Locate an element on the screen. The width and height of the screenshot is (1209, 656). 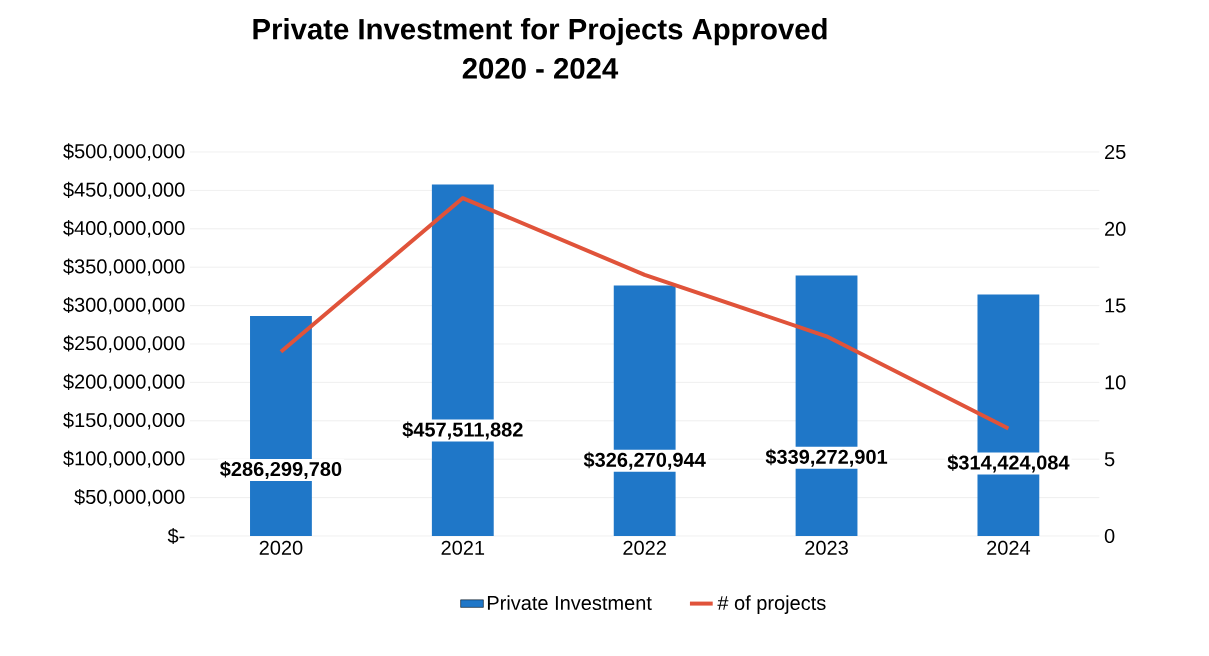
data-label: $314,424,084 is located at coordinates (1008, 463).